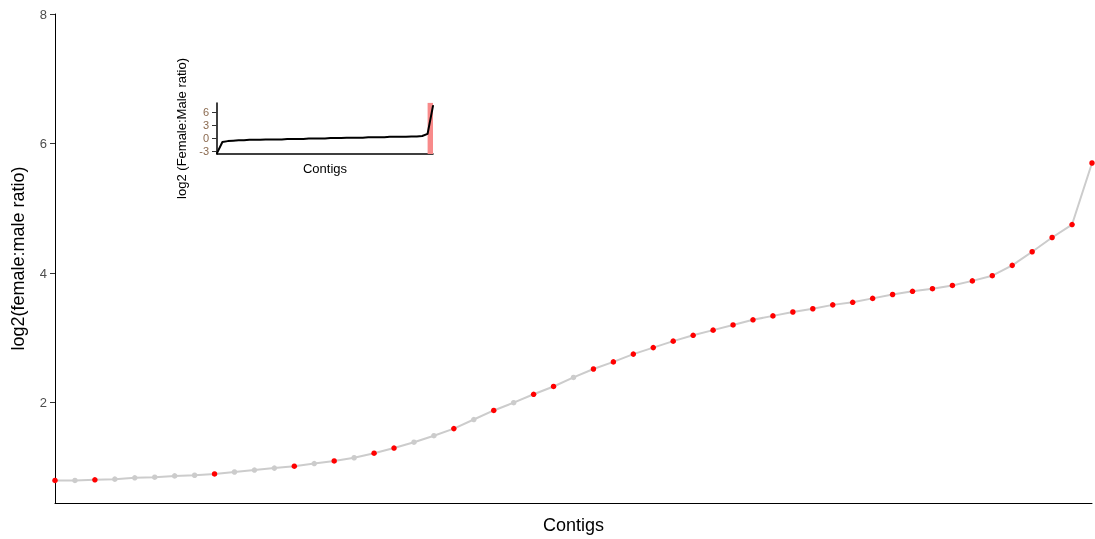  Describe the element at coordinates (205, 125) in the screenshot. I see `y-tick-label: 3` at that location.